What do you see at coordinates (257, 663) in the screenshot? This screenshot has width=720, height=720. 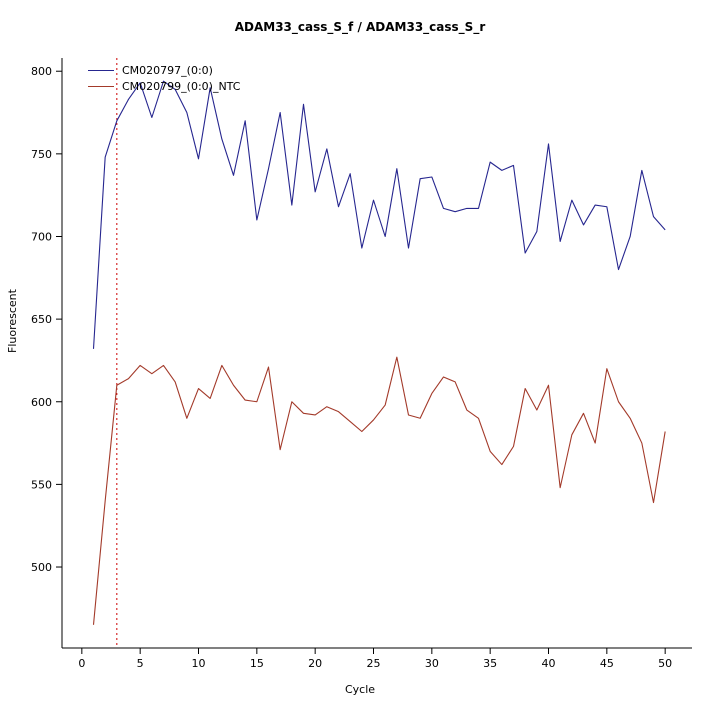 I see `x-tick-label: 15` at bounding box center [257, 663].